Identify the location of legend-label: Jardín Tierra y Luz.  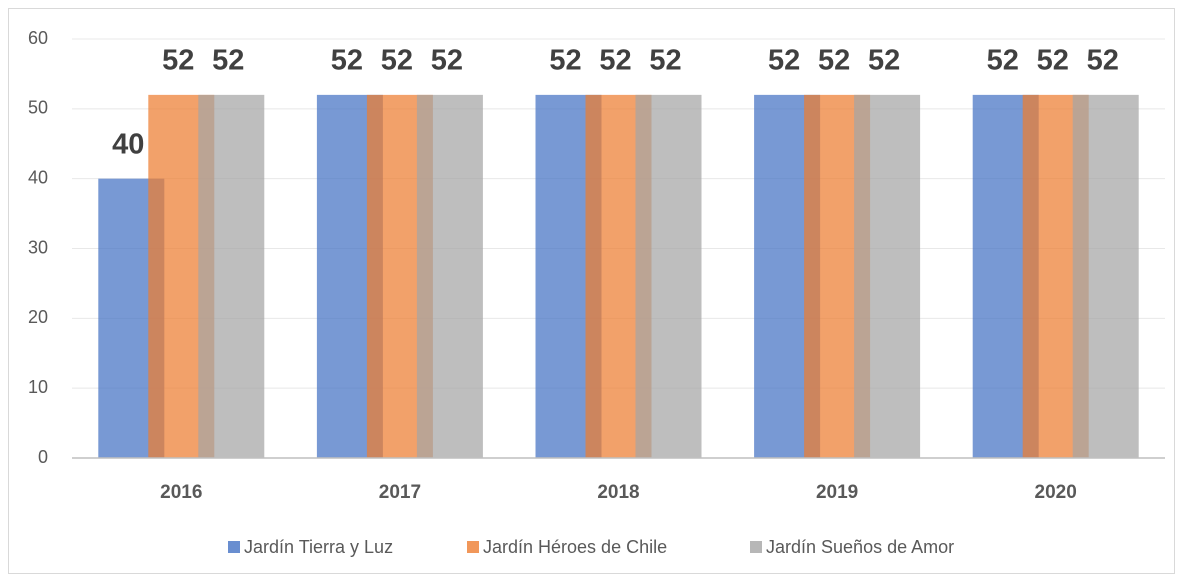
(318, 547).